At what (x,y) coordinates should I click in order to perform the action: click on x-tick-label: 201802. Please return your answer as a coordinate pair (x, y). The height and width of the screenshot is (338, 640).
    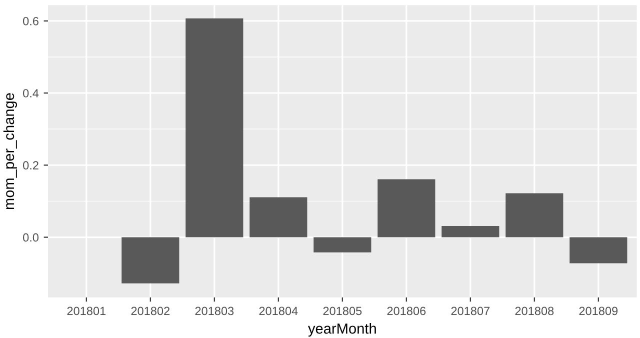
    Looking at the image, I should click on (150, 311).